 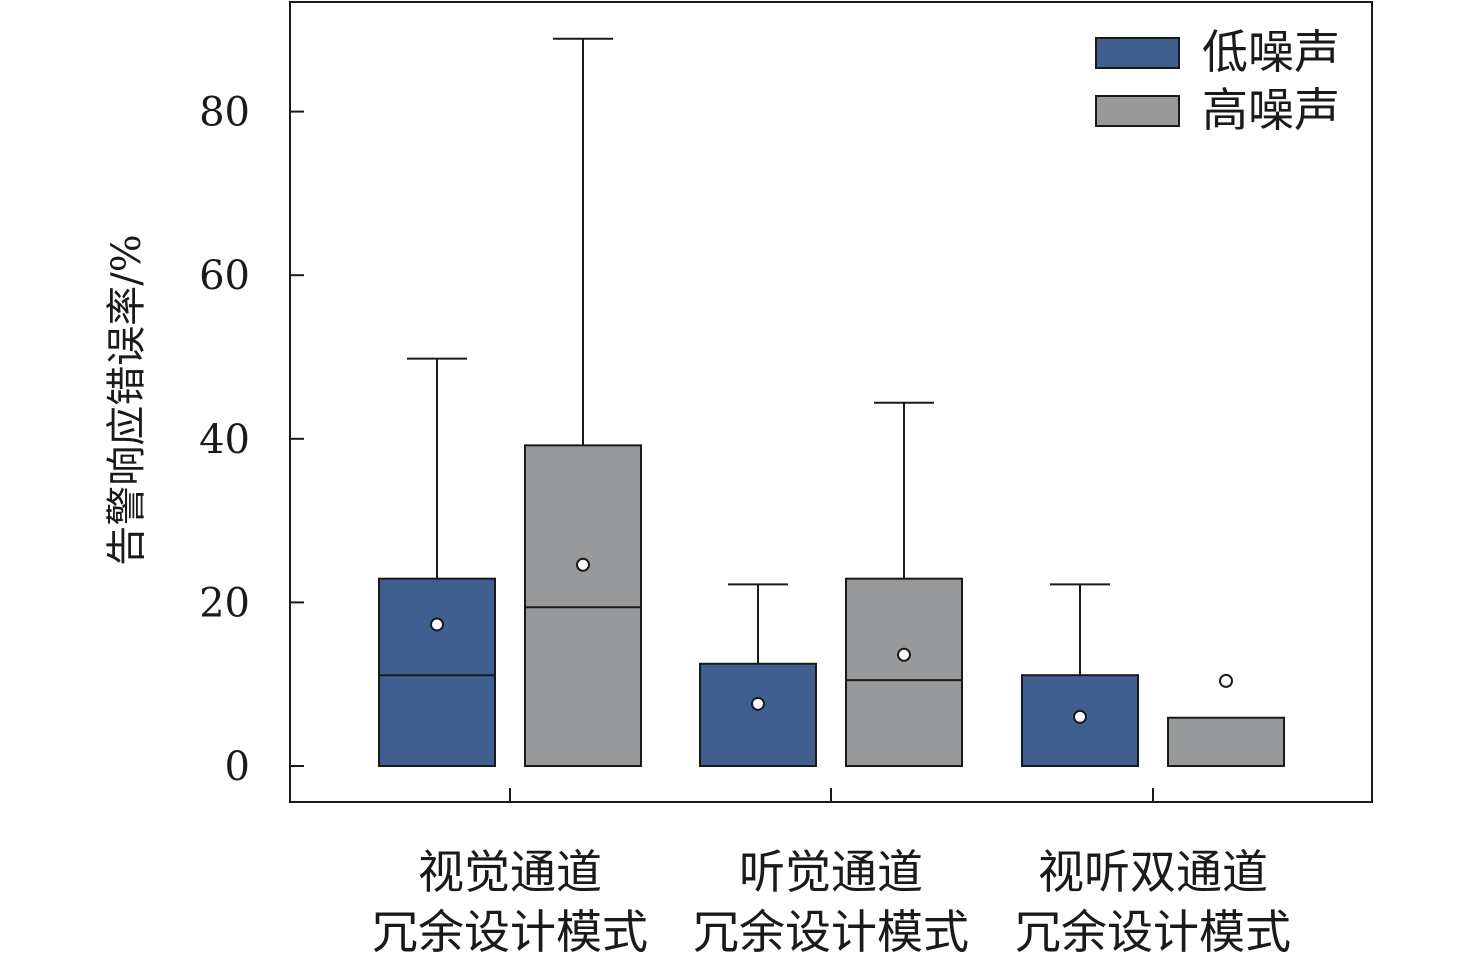 What do you see at coordinates (237, 767) in the screenshot?
I see `y-tick-label: 0` at bounding box center [237, 767].